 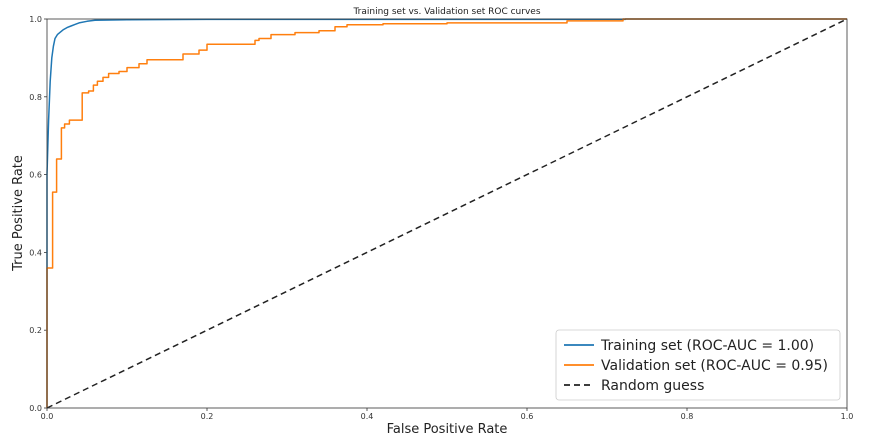 I want to click on legend-label: Random guess, so click(x=652, y=386).